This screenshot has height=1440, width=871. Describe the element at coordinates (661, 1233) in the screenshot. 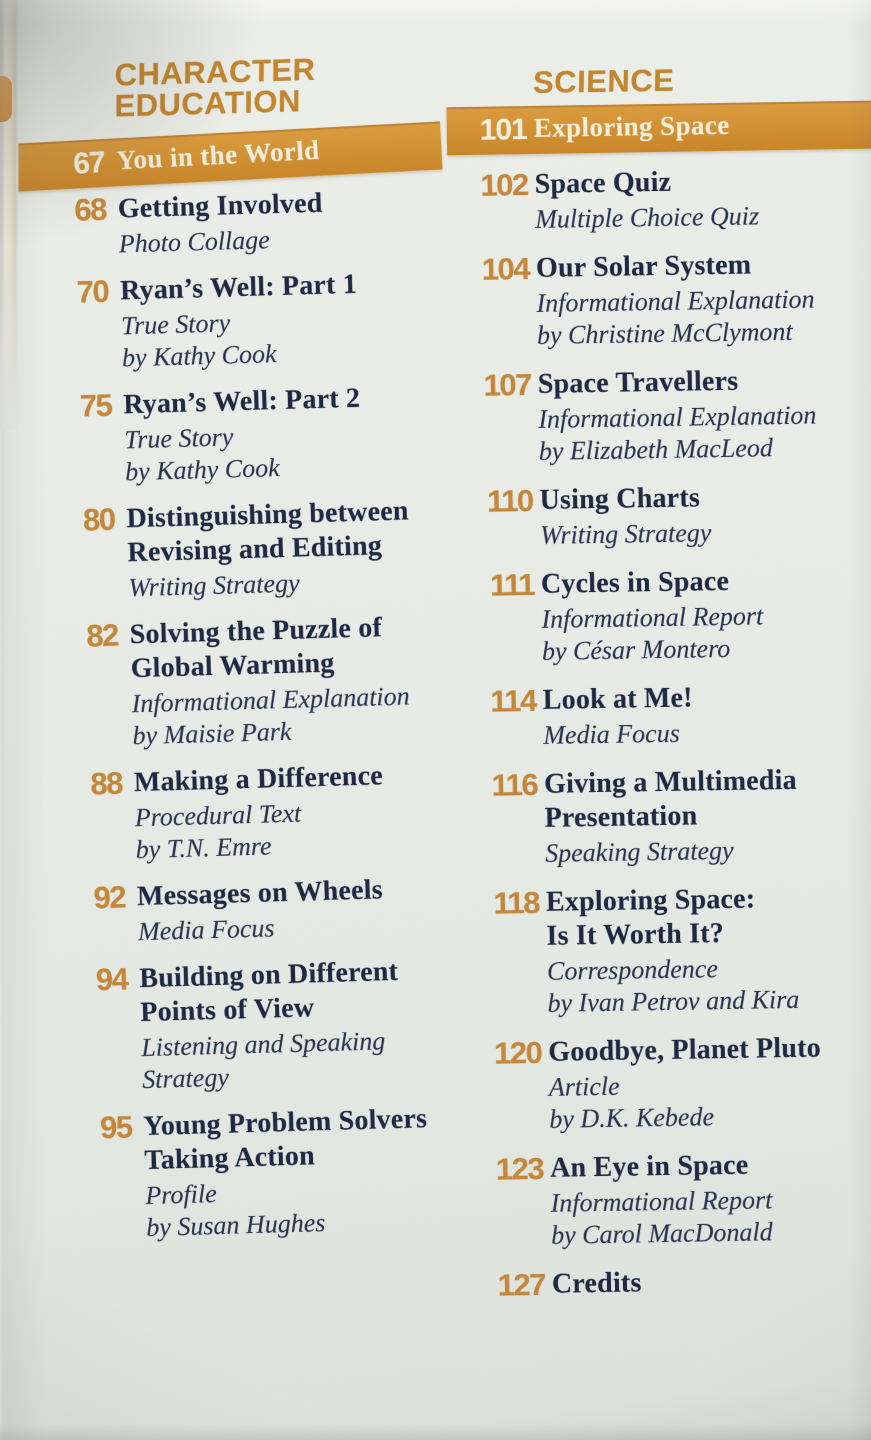

I see `entry-detail-line: by Carol MacDonald` at that location.